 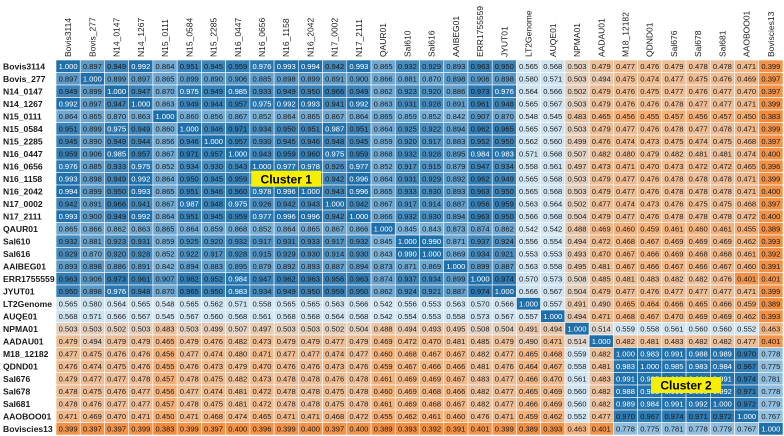 What do you see at coordinates (673, 353) in the screenshot?
I see `cell-value: 0.991` at bounding box center [673, 353].